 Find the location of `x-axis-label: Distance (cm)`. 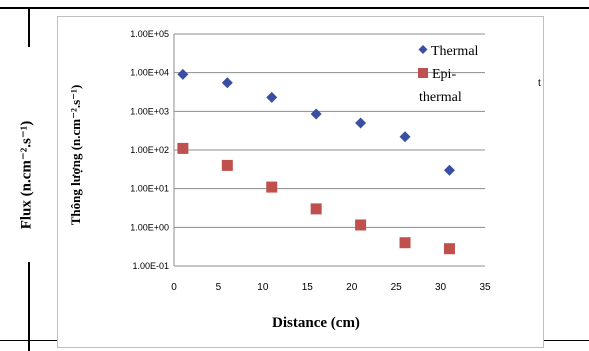

x-axis-label: Distance (cm) is located at coordinates (316, 323).